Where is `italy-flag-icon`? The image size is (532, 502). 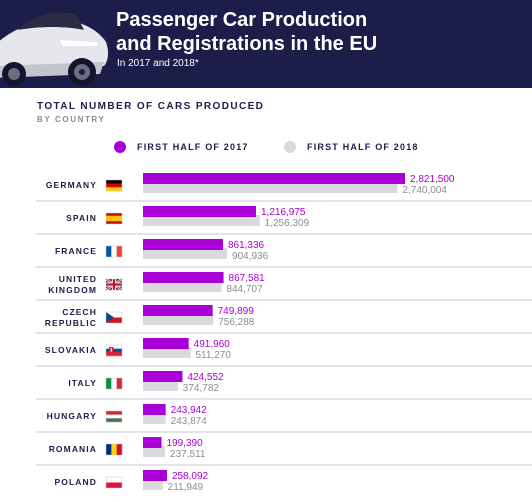
italy-flag-icon is located at coordinates (114, 383).